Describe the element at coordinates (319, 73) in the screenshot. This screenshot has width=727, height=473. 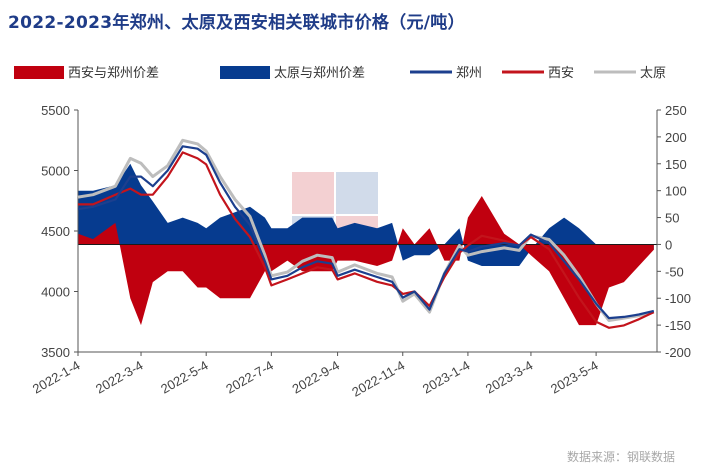
I see `legend-label-ty-zz-diff: 太原与郑州价差` at that location.